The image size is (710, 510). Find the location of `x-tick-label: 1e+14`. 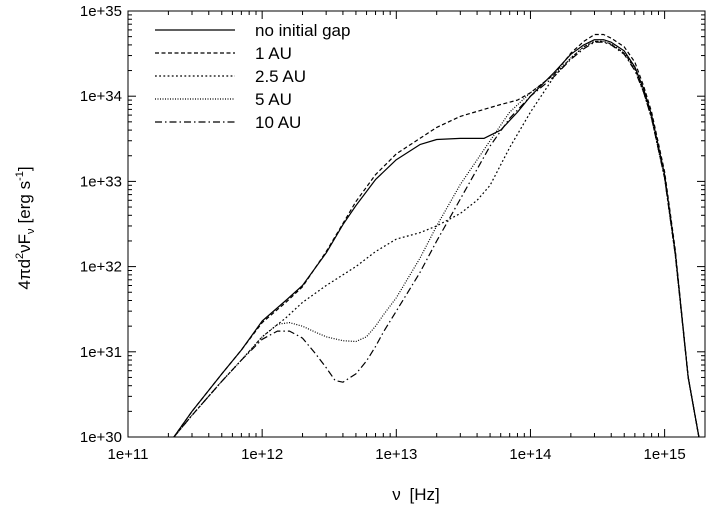

x-tick-label: 1e+14 is located at coordinates (530, 454).